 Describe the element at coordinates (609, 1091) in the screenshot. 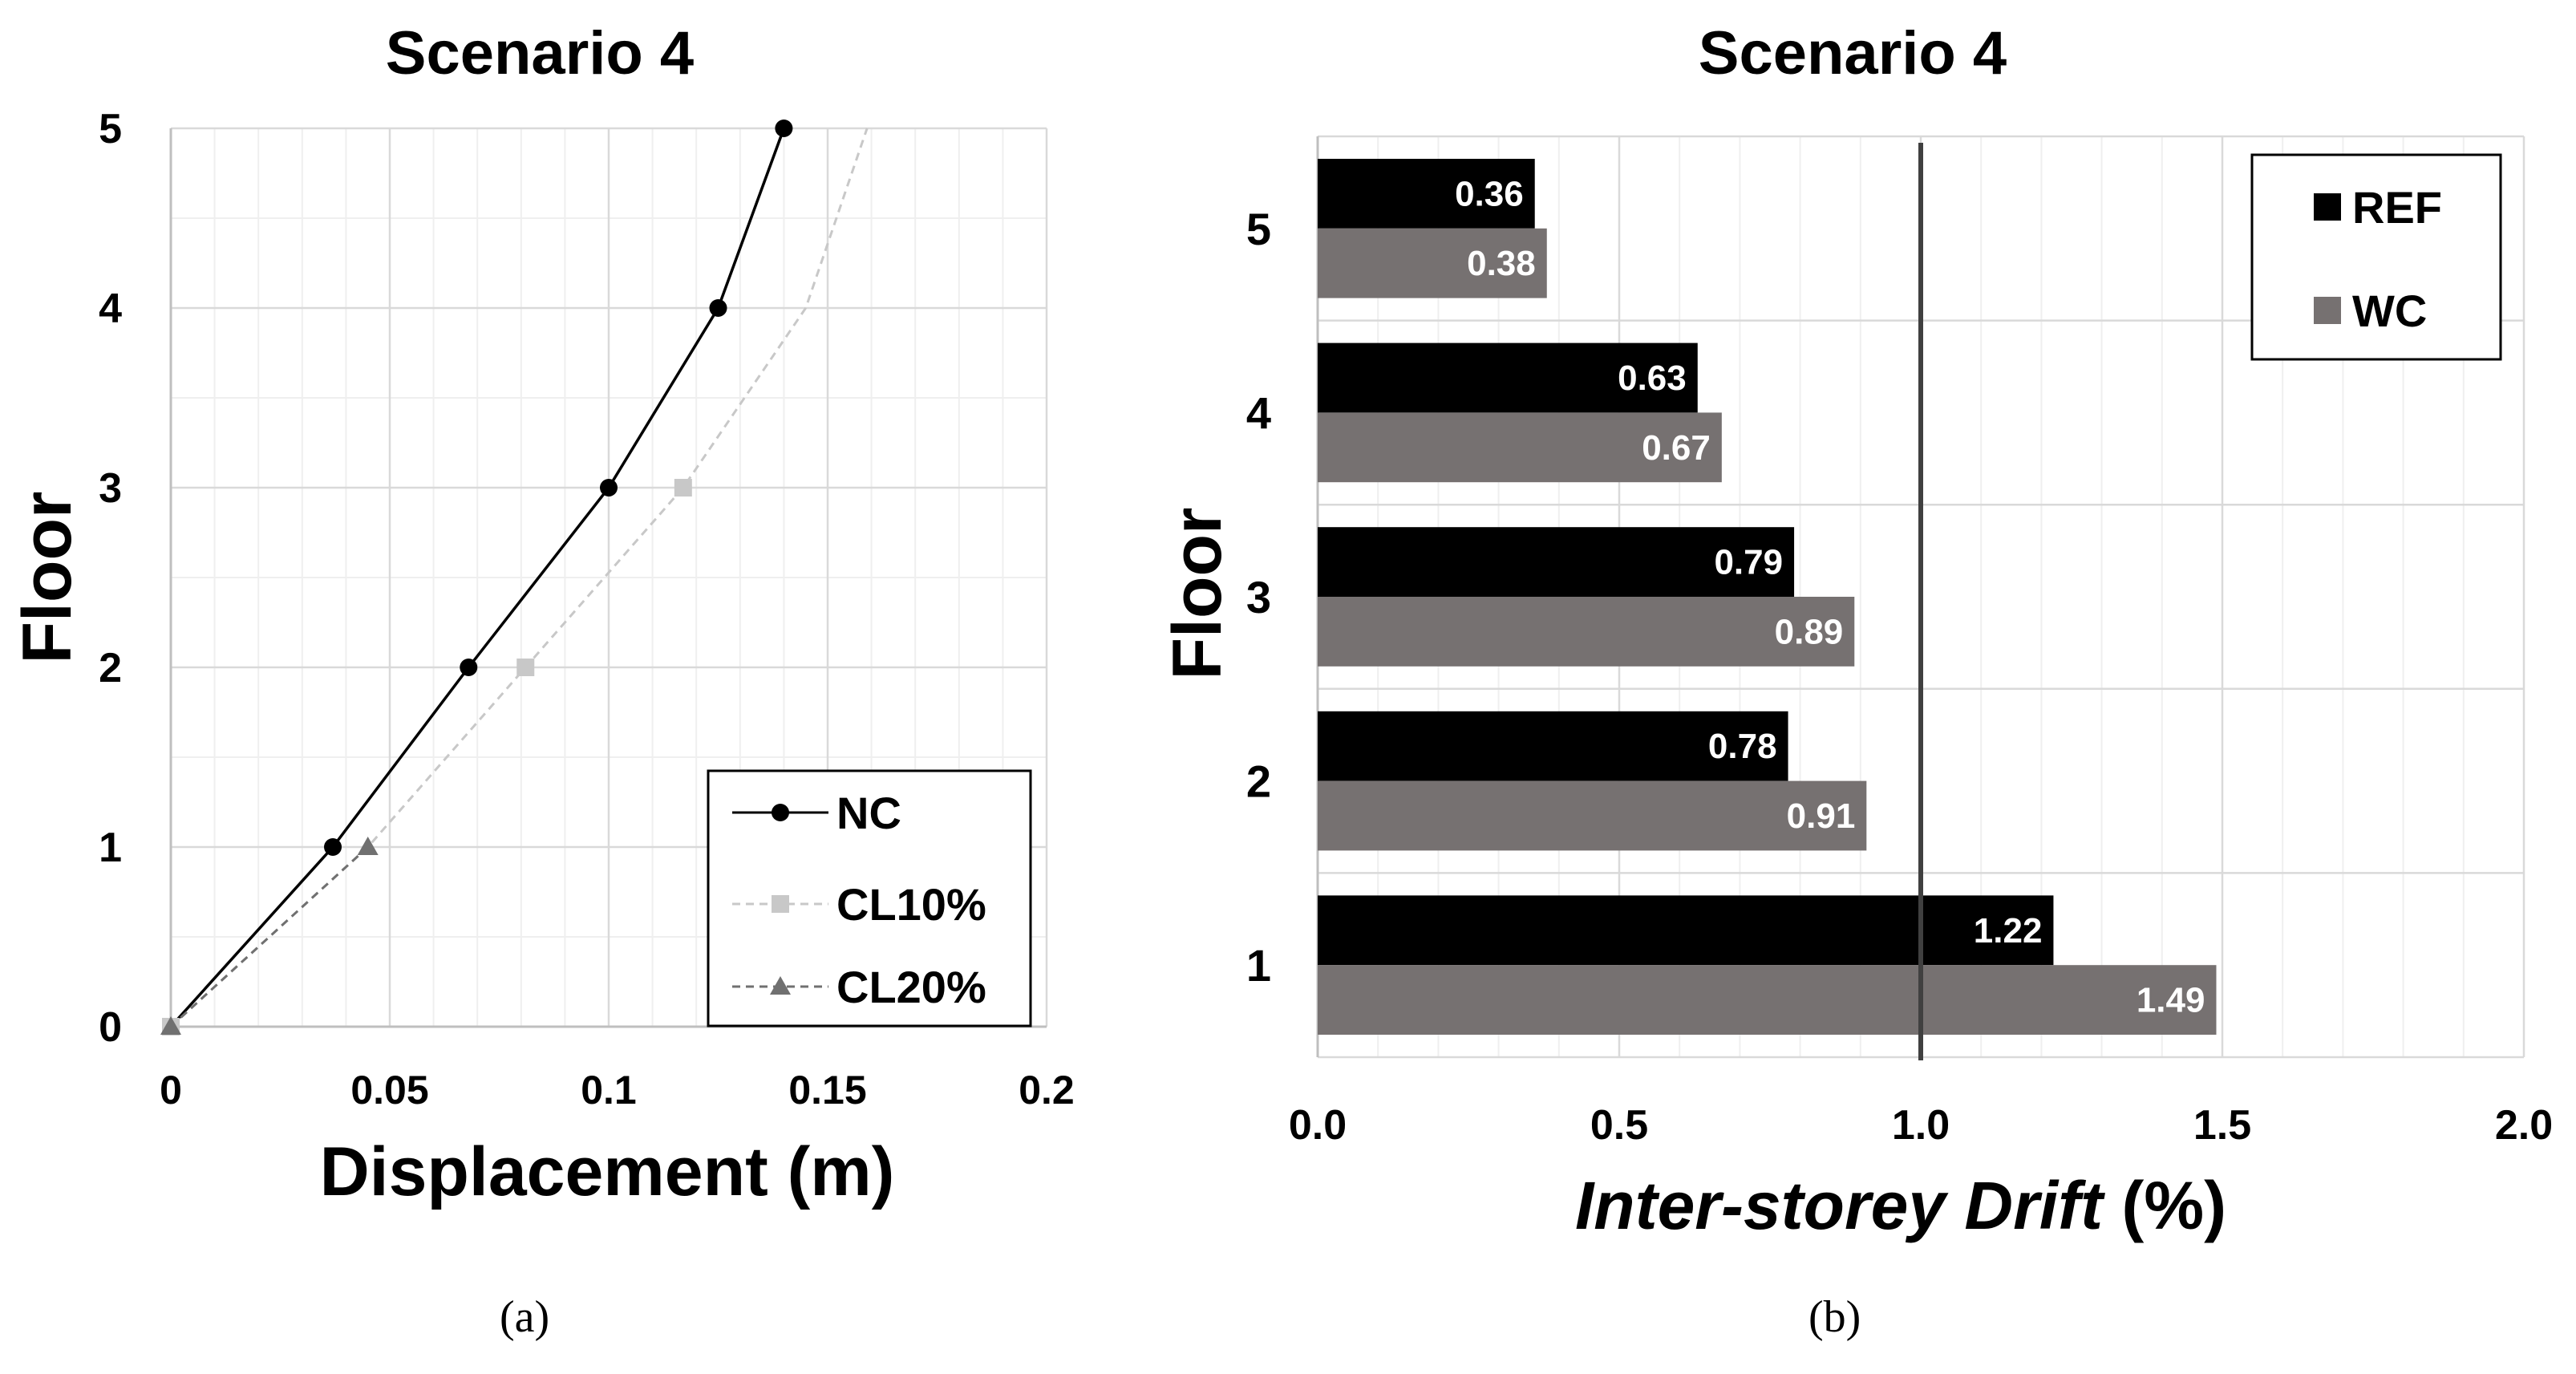

I see `x-tick-label: 0.1` at that location.